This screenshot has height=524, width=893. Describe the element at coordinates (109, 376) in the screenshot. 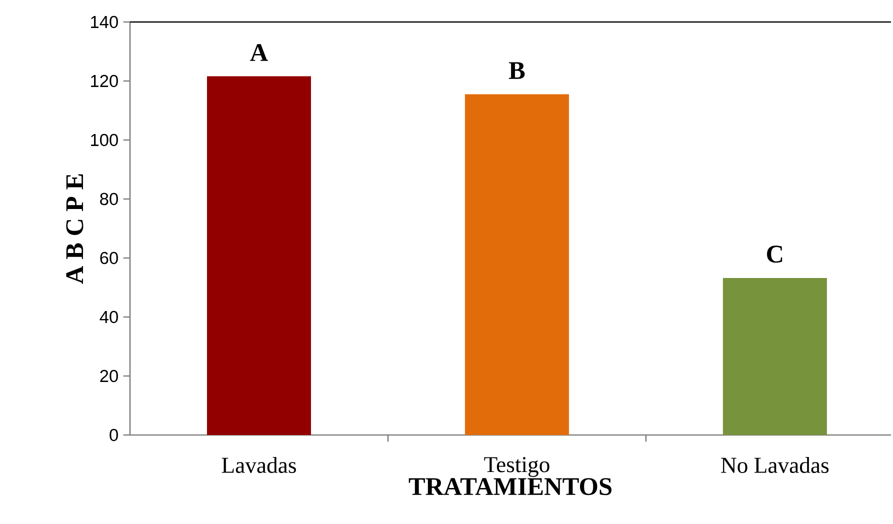

I see `y-tick-label: 20` at that location.